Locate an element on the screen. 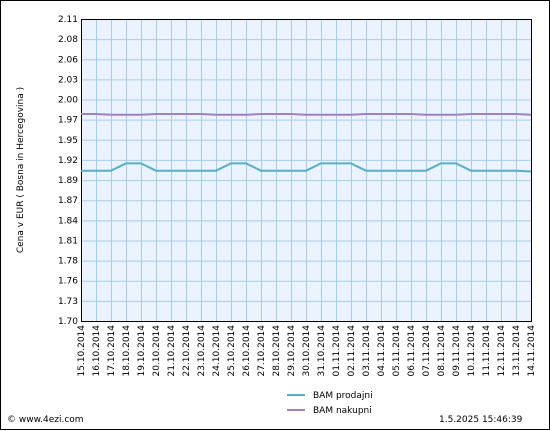  legend: BAM prodajni BAM nakupni is located at coordinates (330, 403).